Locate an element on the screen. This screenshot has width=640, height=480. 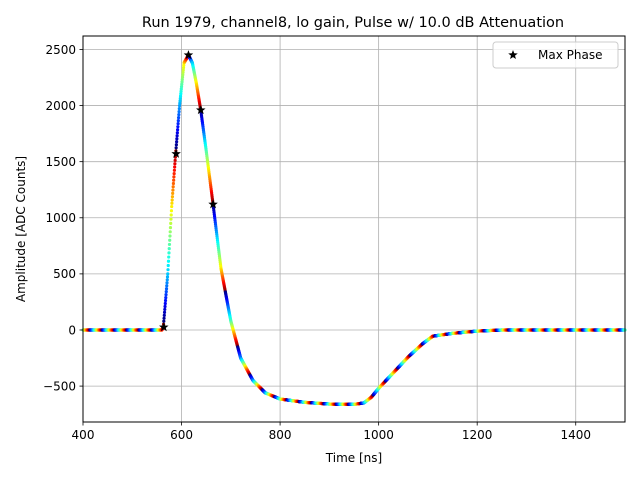
y-tick-label: −500 is located at coordinates (59, 386).